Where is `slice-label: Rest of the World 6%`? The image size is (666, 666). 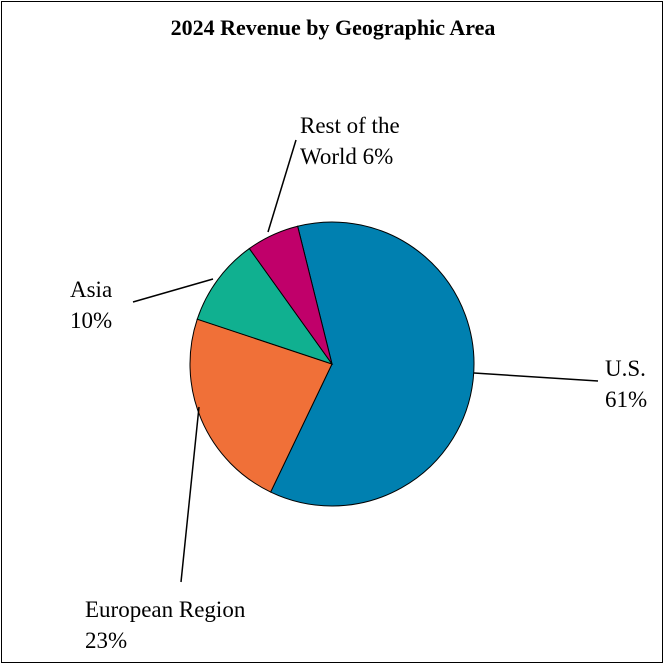
slice-label: Rest of the World 6% is located at coordinates (362, 141).